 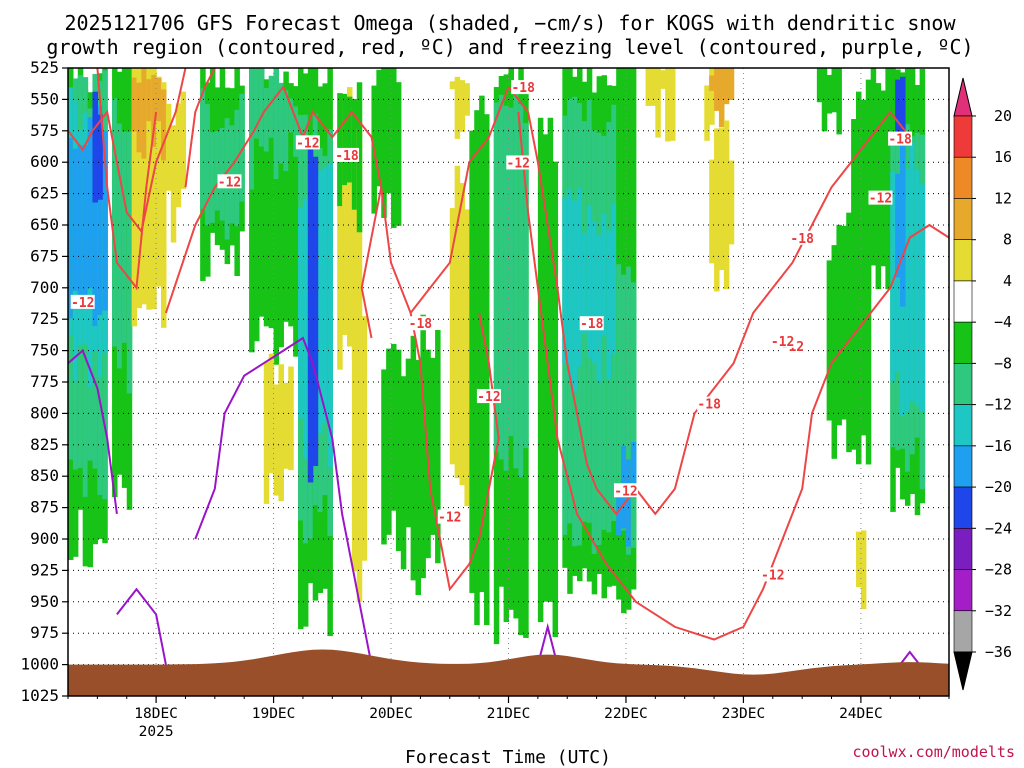 What do you see at coordinates (44, 287) in the screenshot?
I see `y-tick-label: 700` at bounding box center [44, 287].